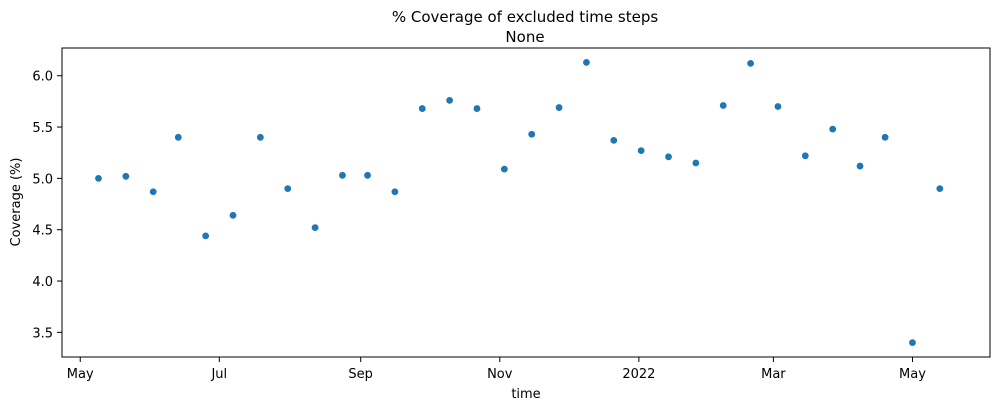  What do you see at coordinates (42, 128) in the screenshot?
I see `y-tick-label: 5.5` at bounding box center [42, 128].